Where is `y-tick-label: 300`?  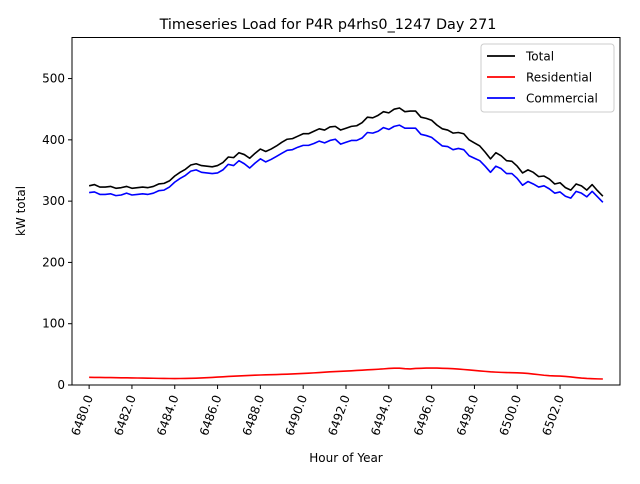 y-tick-label: 300 is located at coordinates (53, 201).